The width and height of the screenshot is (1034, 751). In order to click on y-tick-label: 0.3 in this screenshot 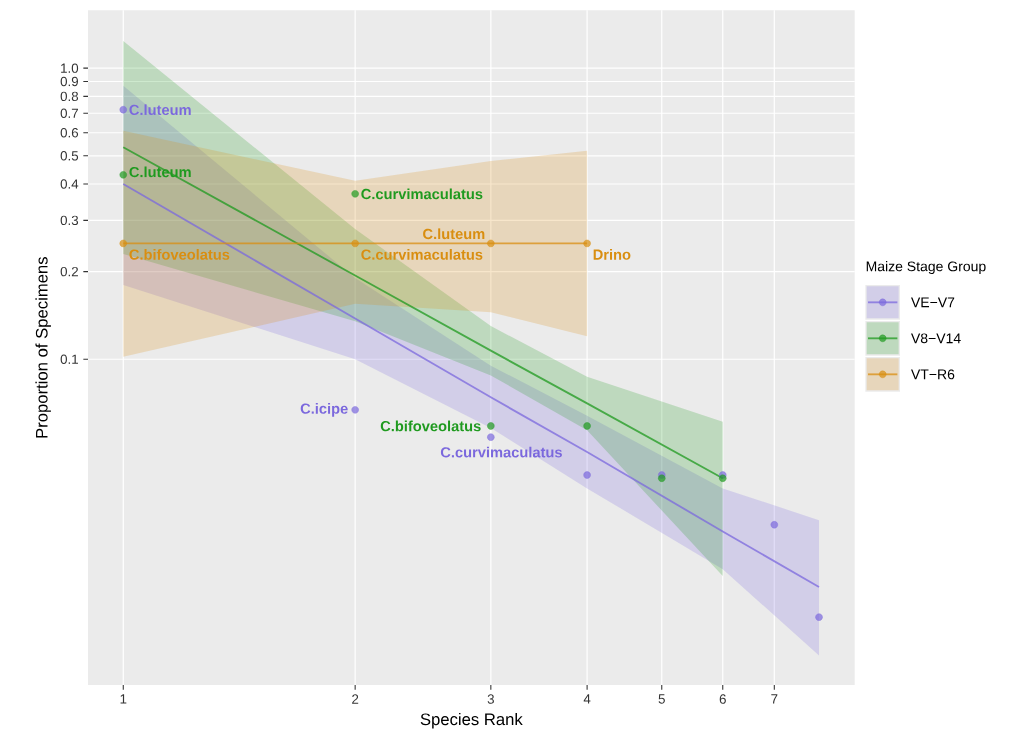, I will do `click(69, 220)`.